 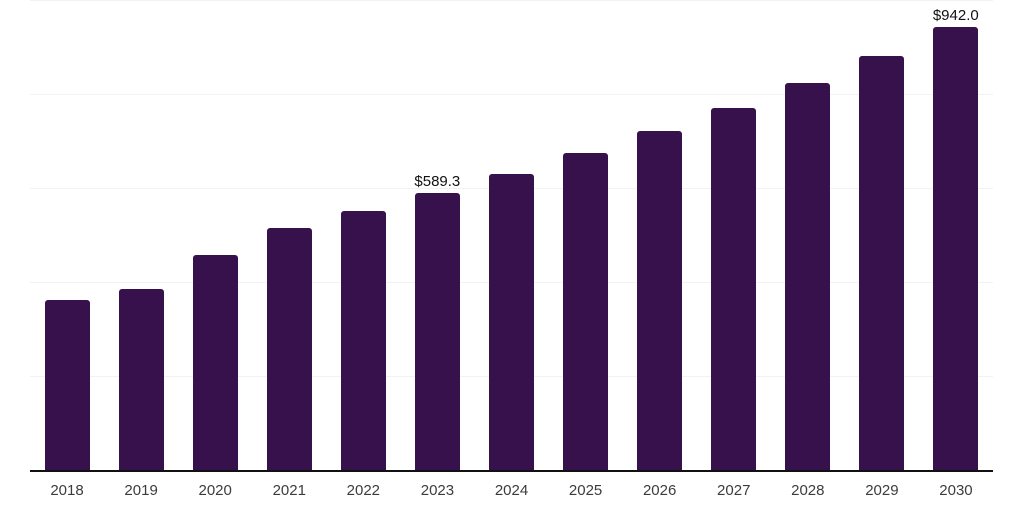 I want to click on x-tick-label-2029: 2029, so click(x=882, y=490).